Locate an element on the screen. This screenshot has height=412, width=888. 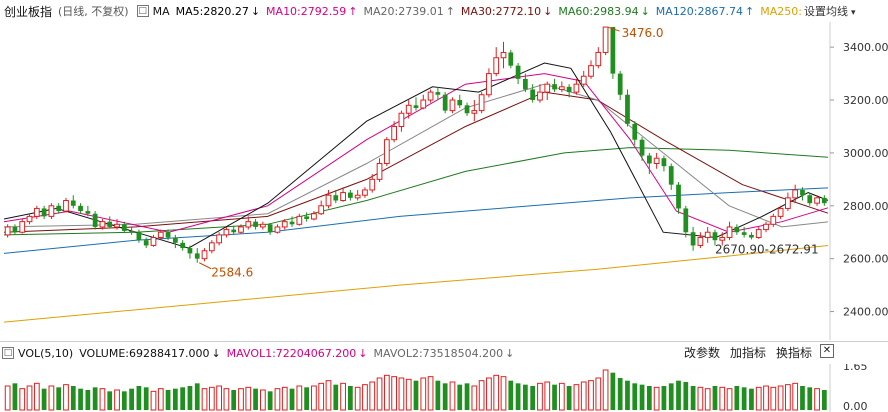
period-label: (日线, 不复权) is located at coordinates (93, 11).